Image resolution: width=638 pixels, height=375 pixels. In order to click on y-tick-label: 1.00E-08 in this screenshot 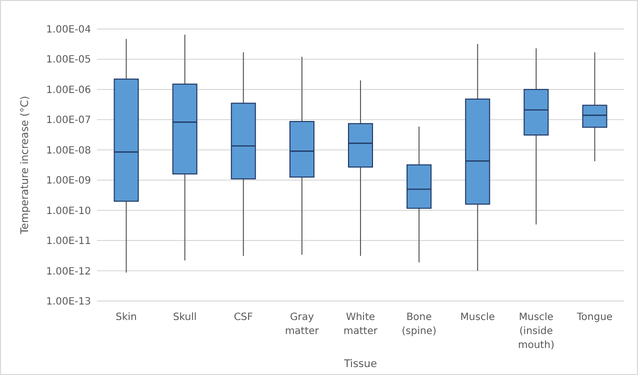, I will do `click(68, 150)`.